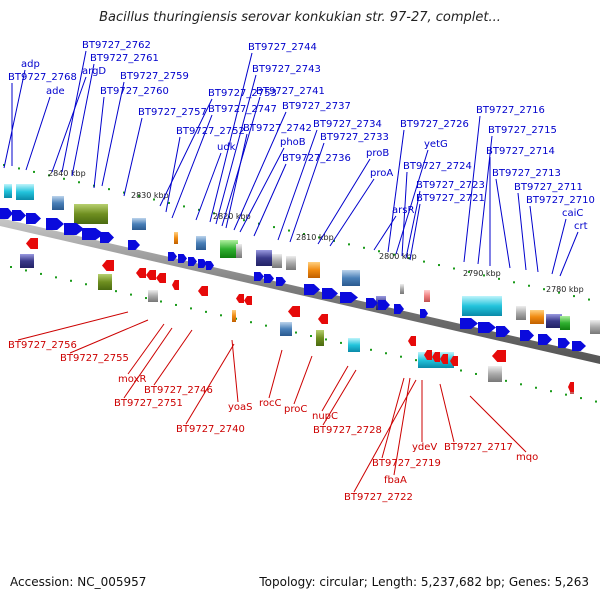 This screenshot has width=600, height=600. What do you see at coordinates (377, 153) in the screenshot?
I see `gene-label-forward: proB` at bounding box center [377, 153].